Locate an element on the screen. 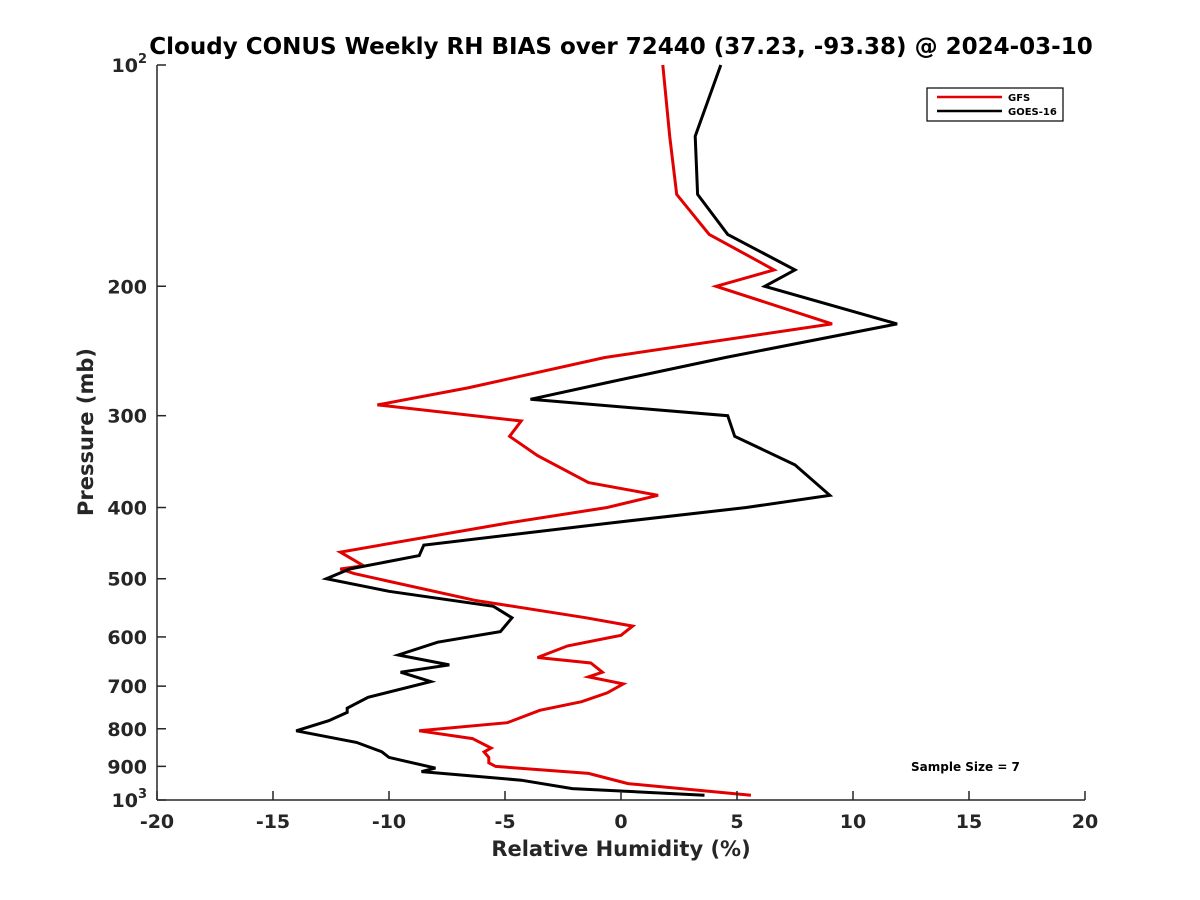 The height and width of the screenshot is (900, 1200). y-tick-label: 500 is located at coordinates (127, 580).